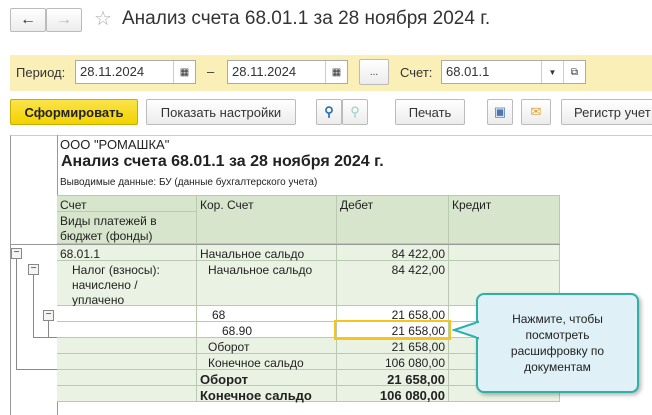 The width and height of the screenshot is (652, 415). Describe the element at coordinates (221, 112) in the screenshot. I see `show-settings-button: Показать настройки` at that location.